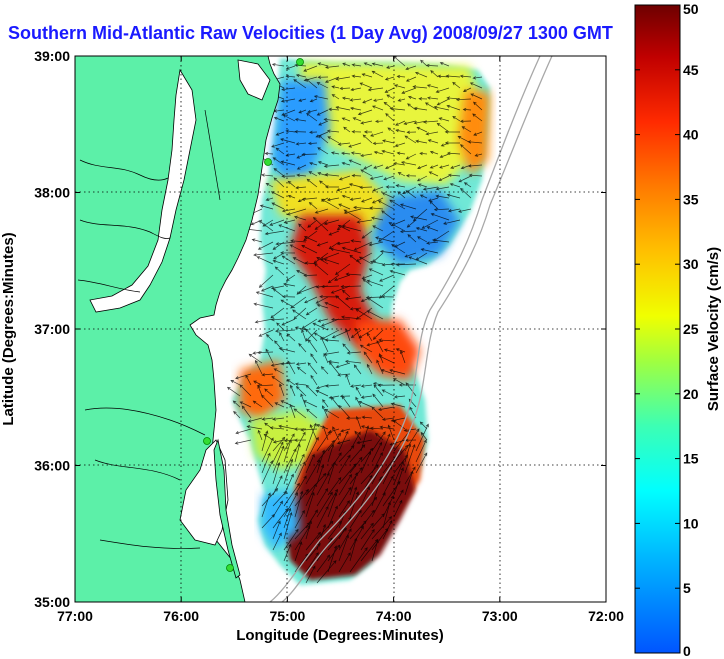 The height and width of the screenshot is (659, 724). I want to click on colorbar-tick-label: 35, so click(691, 199).